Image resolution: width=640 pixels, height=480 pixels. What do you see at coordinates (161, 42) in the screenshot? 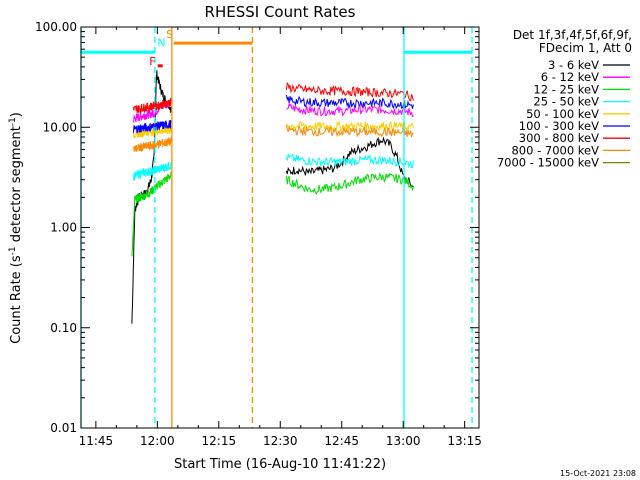
I see `flag-annotation-N: N` at bounding box center [161, 42].